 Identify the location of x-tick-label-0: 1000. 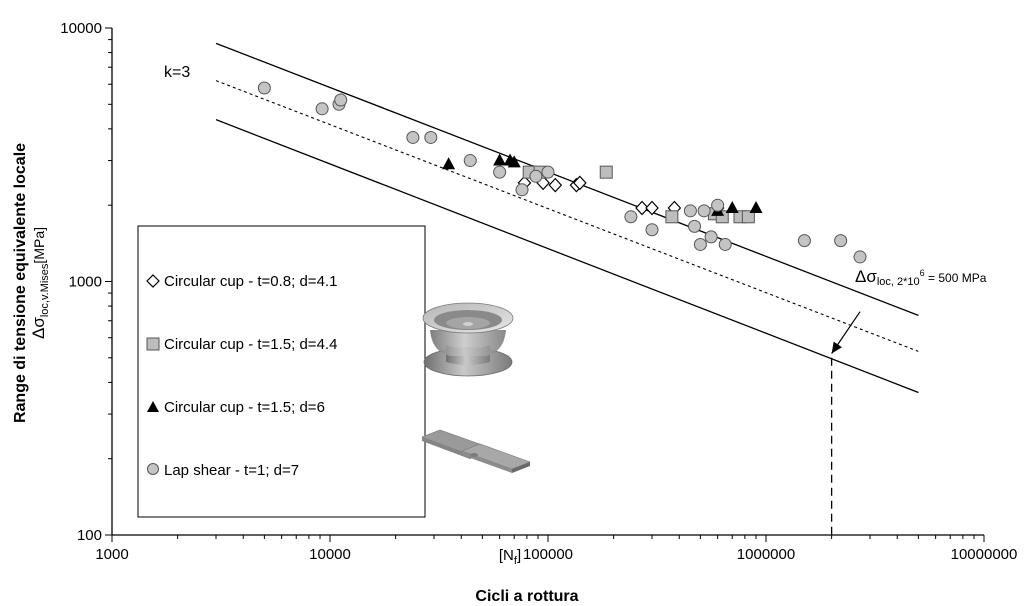
(111, 554).